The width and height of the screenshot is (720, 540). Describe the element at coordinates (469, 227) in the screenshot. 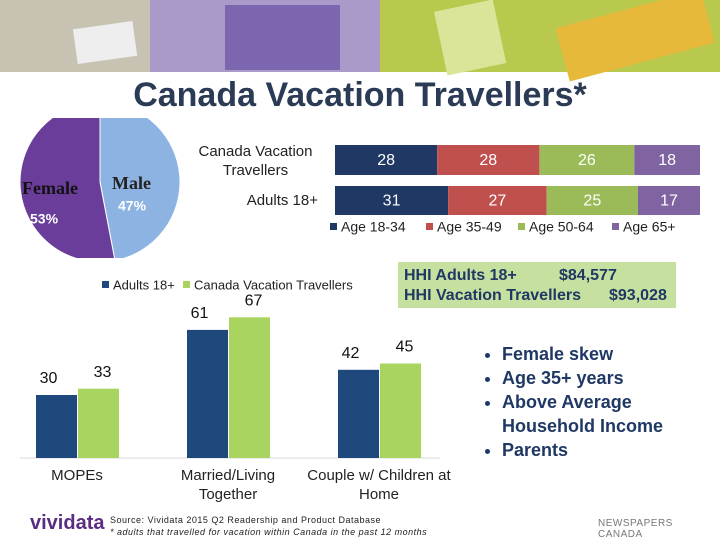

I see `legend-label: Age 35-49` at that location.